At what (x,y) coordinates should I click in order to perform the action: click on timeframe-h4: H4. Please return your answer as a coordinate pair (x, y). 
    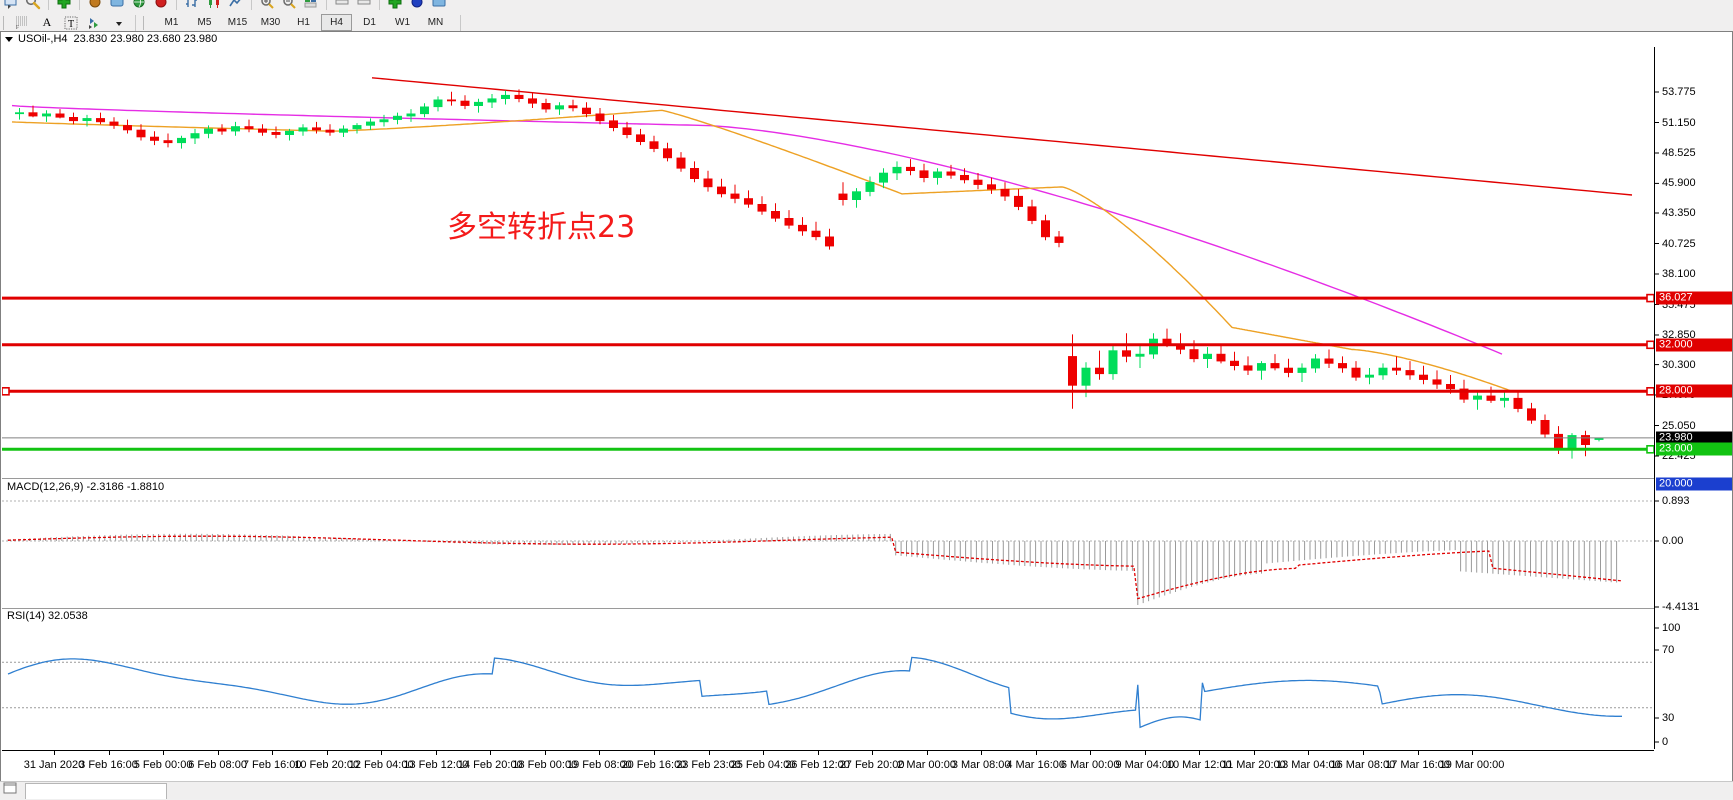
    Looking at the image, I should click on (336, 22).